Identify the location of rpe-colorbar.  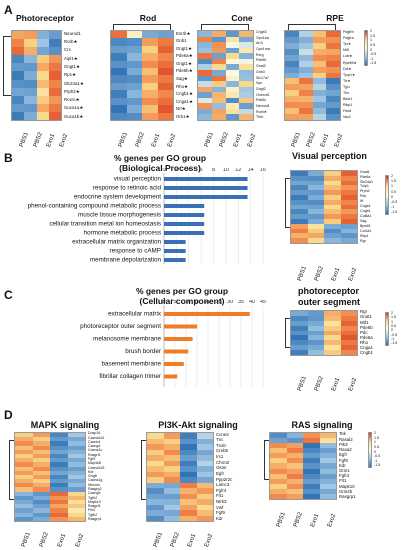
(366, 48).